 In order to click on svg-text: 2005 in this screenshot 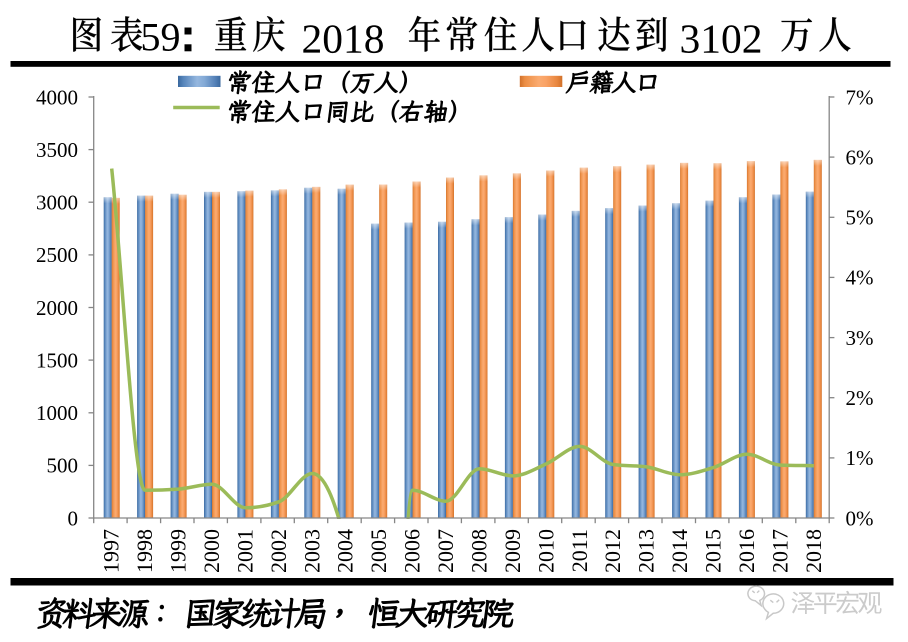, I will do `click(378, 551)`.